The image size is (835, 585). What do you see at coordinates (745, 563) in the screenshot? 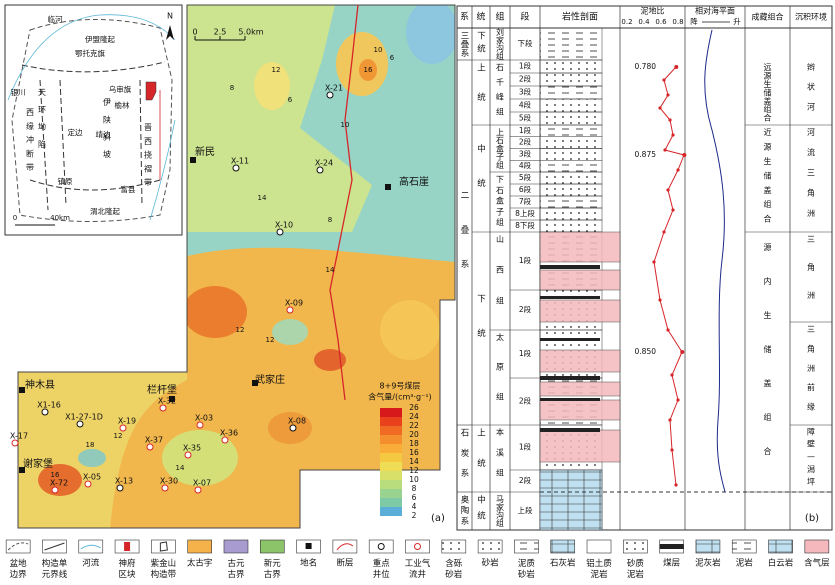
I see `legend-label: 泥岩` at bounding box center [745, 563].